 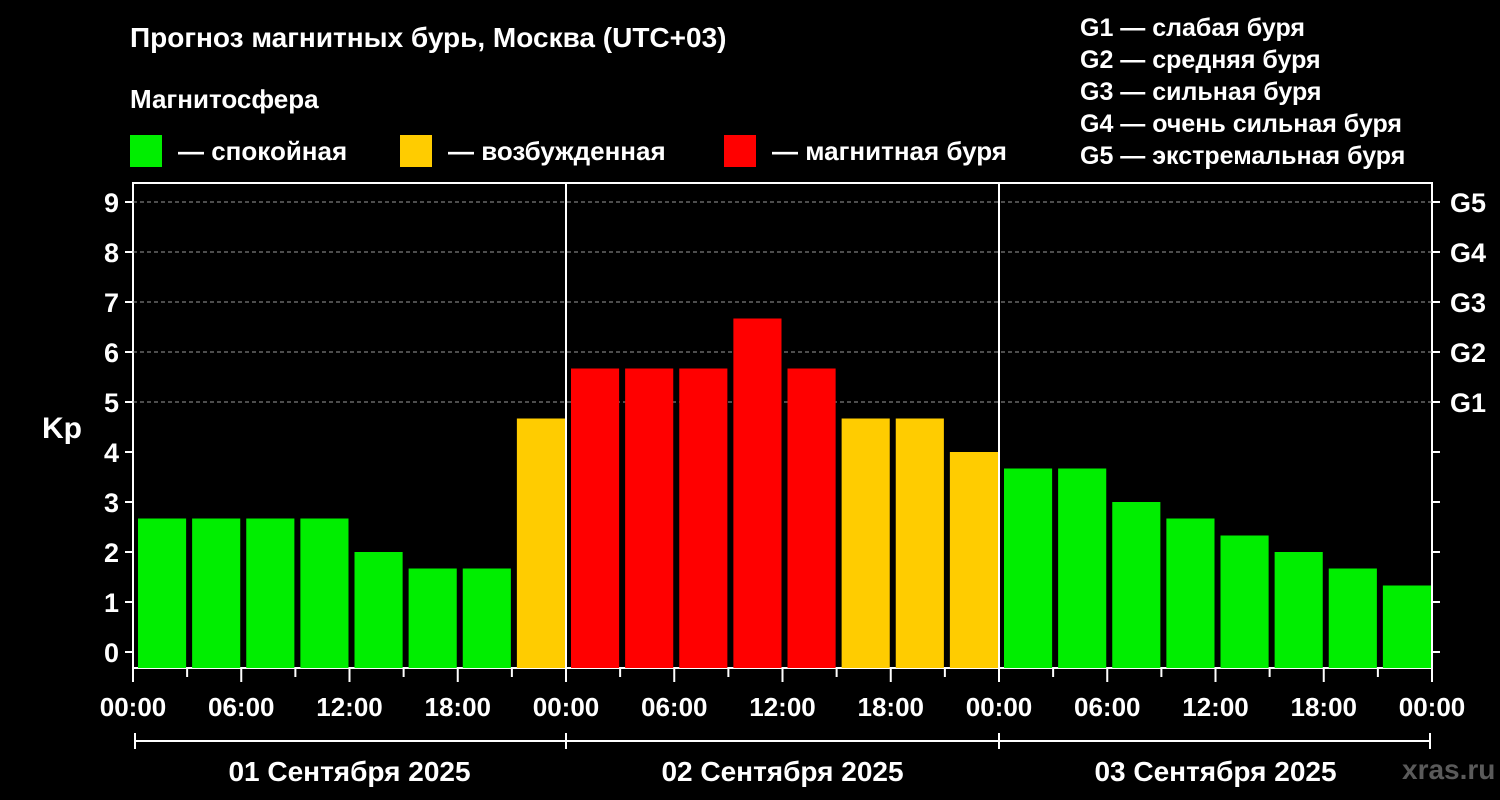 What do you see at coordinates (1468, 303) in the screenshot?
I see `g-axis-label: G3` at bounding box center [1468, 303].